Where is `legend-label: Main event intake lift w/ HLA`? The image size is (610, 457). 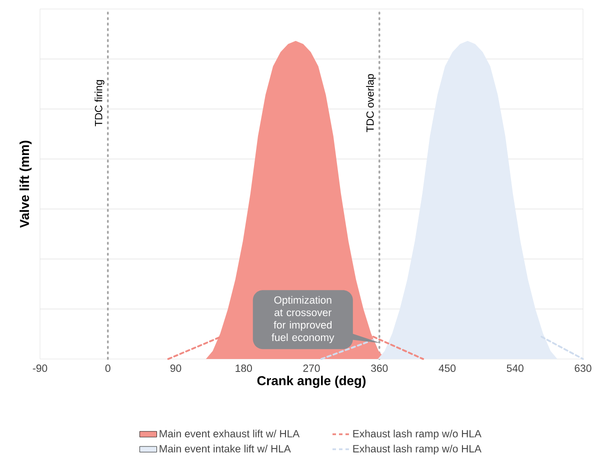 legend-label: Main event intake lift w/ HLA is located at coordinates (225, 448).